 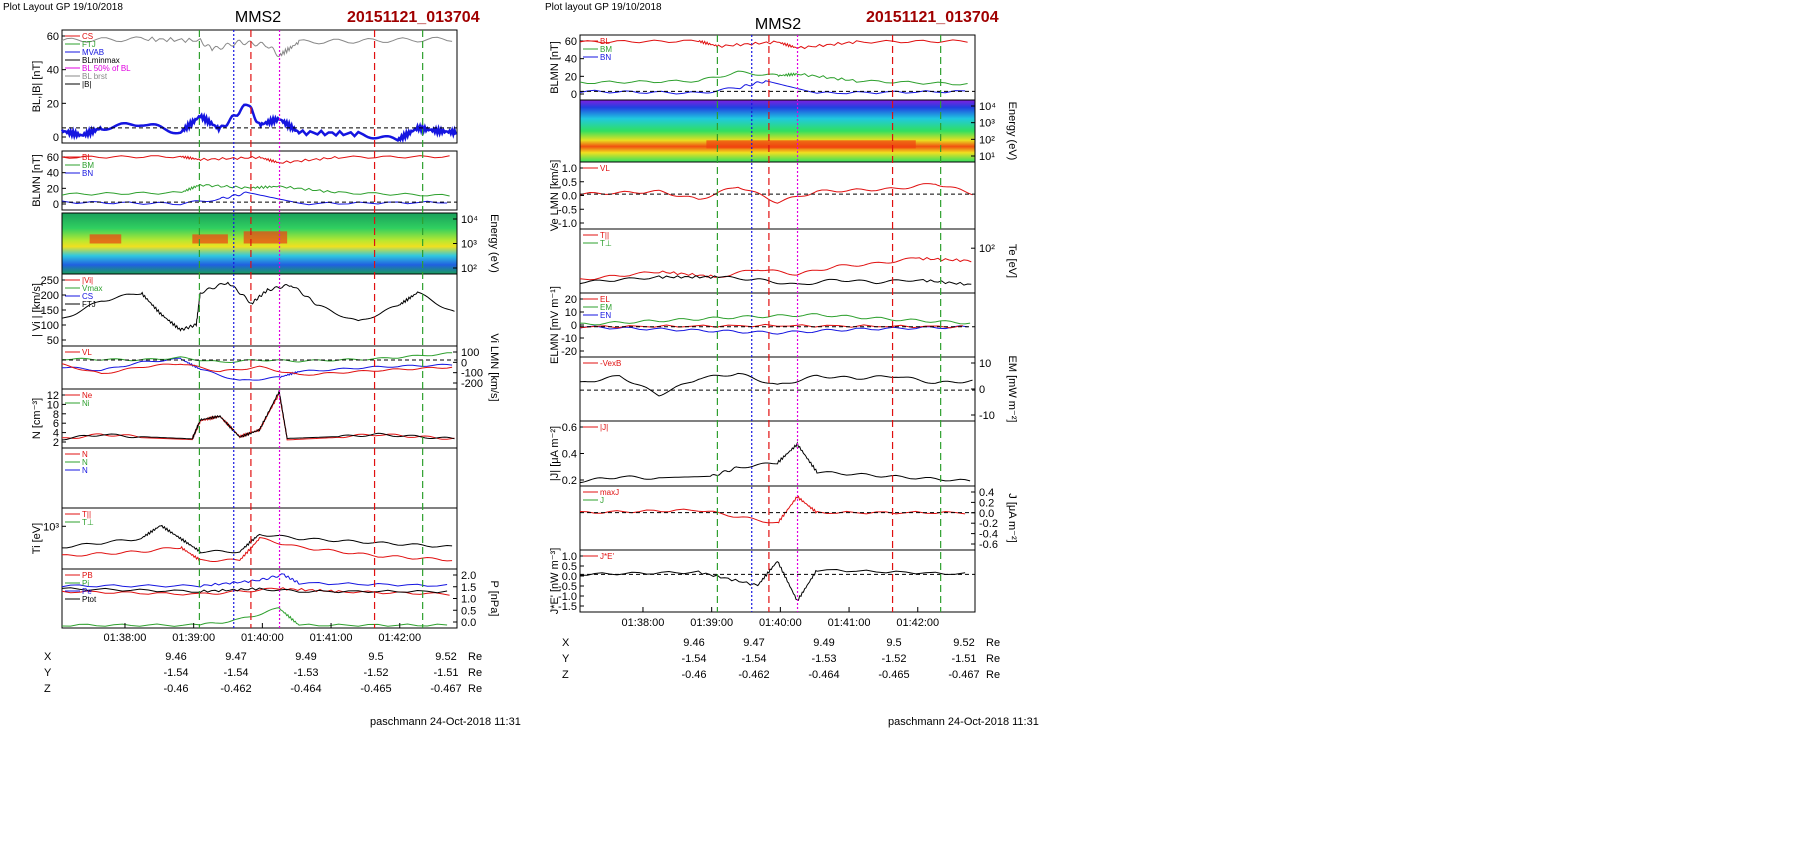 What do you see at coordinates (37, 310) in the screenshot?
I see `y-axis-label: | Vi | [km/s]` at bounding box center [37, 310].